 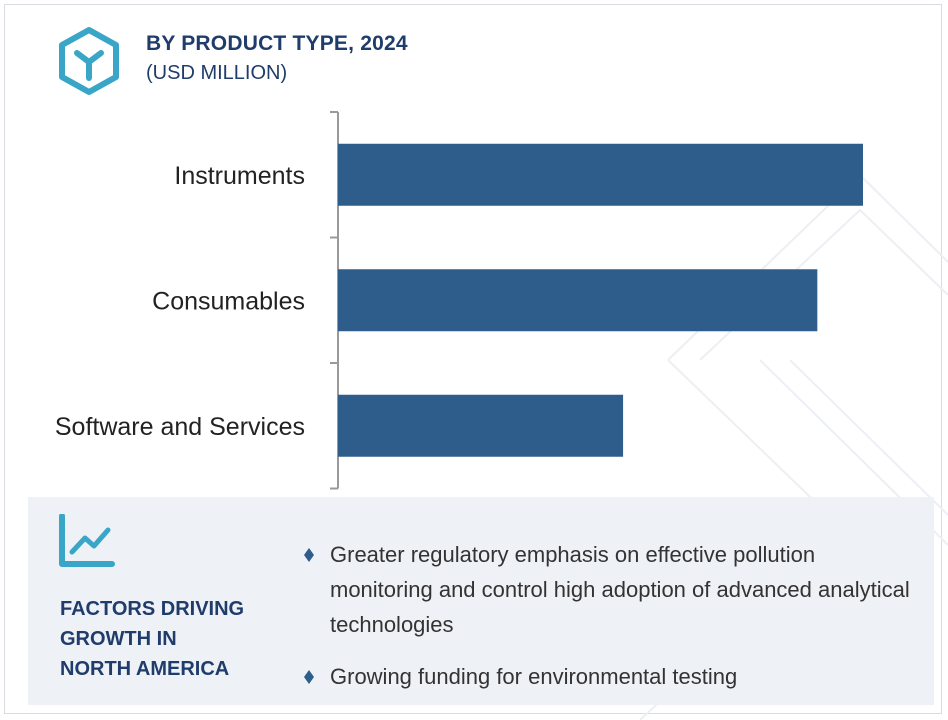 What do you see at coordinates (118, 639) in the screenshot?
I see `factors-title-line: GROWTH IN` at bounding box center [118, 639].